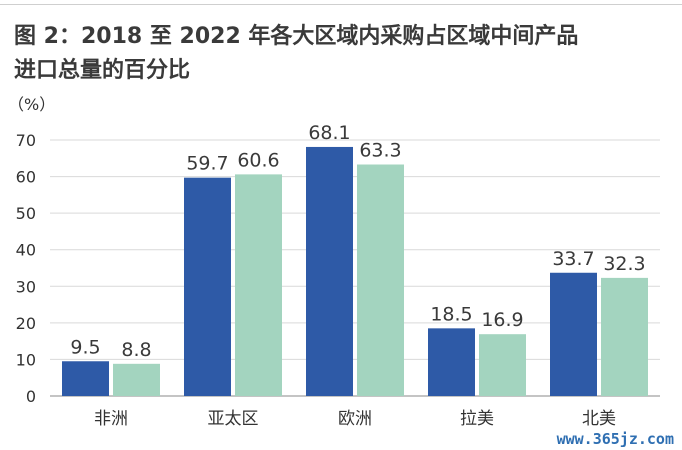 The image size is (682, 450). I want to click on chart-title: 图 2：2018 至 2022 年各大区域内采购占区域中间产品 进口总量的百分比, so click(296, 54).